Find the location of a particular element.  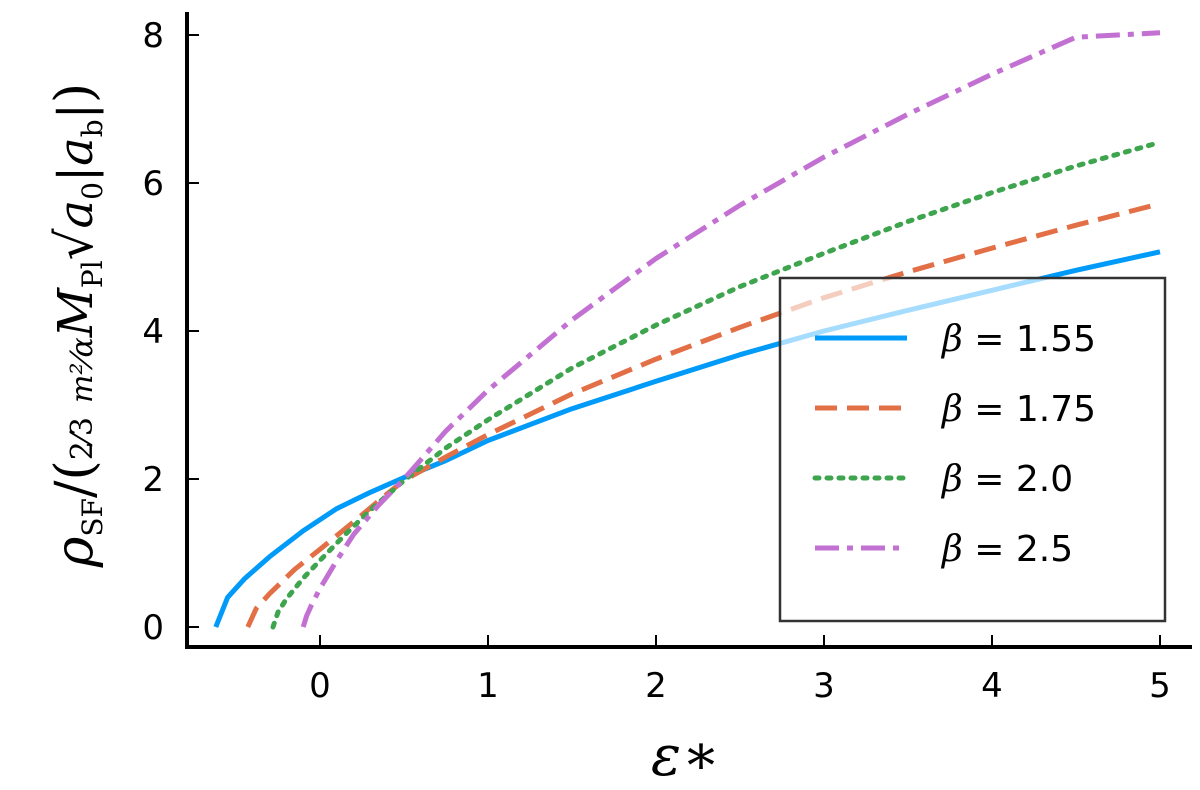

x-axis-title: ε * is located at coordinates (683, 757).